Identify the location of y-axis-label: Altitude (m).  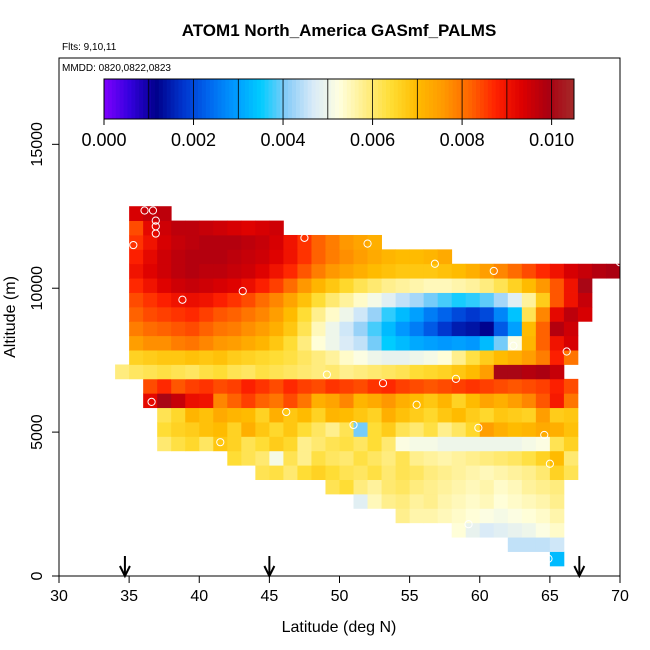
(10, 317).